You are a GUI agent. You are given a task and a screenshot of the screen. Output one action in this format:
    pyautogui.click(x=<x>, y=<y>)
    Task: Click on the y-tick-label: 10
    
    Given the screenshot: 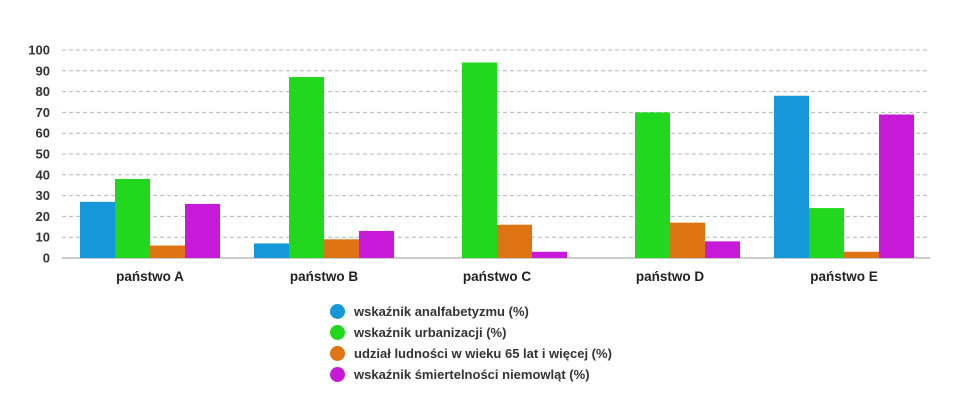 What is the action you would take?
    pyautogui.click(x=43, y=237)
    